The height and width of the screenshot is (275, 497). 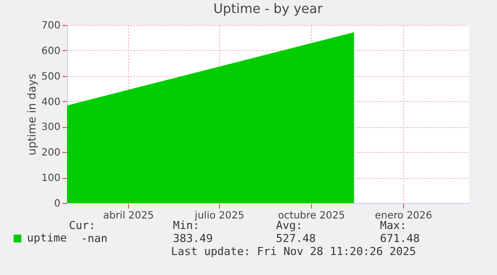 I want to click on x-tick-label: enero 2026, so click(x=403, y=216).